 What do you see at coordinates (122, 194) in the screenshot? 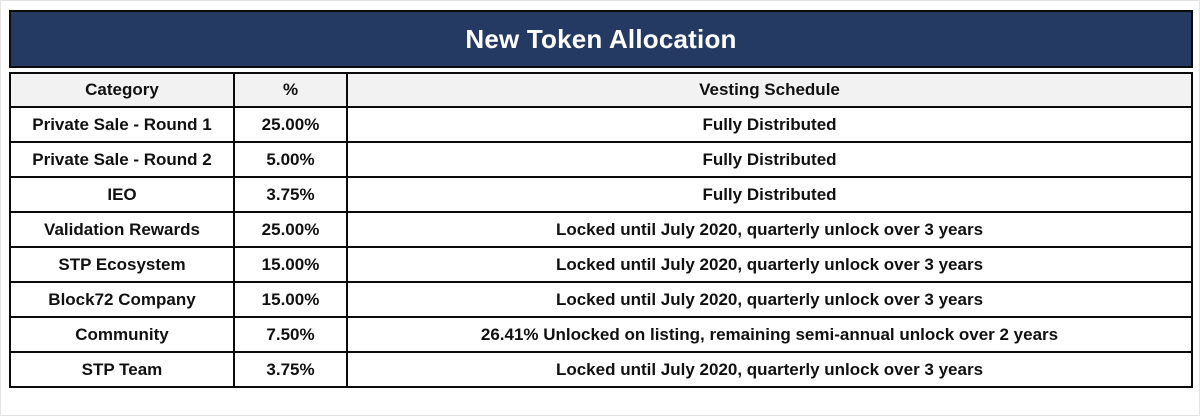
I see `category-cell: IEO` at bounding box center [122, 194].